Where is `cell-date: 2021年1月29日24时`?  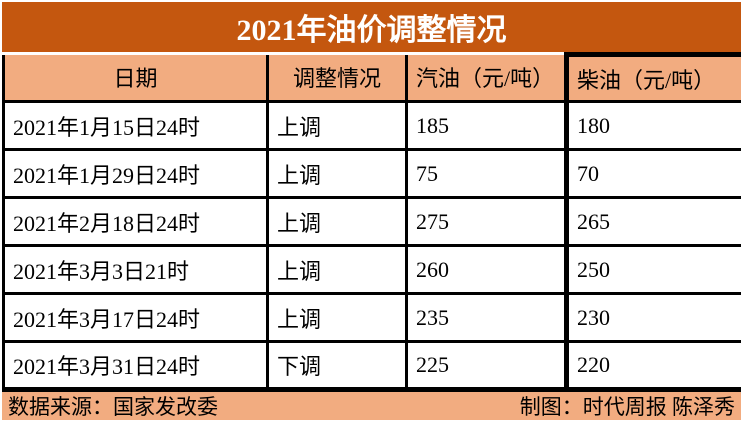
cell-date: 2021年1月29日24时 is located at coordinates (135, 173).